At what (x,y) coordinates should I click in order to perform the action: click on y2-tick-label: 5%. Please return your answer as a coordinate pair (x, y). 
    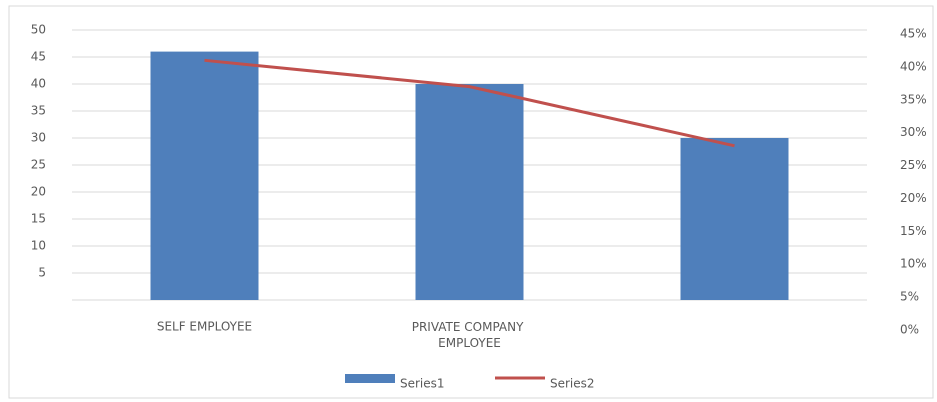
    Looking at the image, I should click on (909, 297).